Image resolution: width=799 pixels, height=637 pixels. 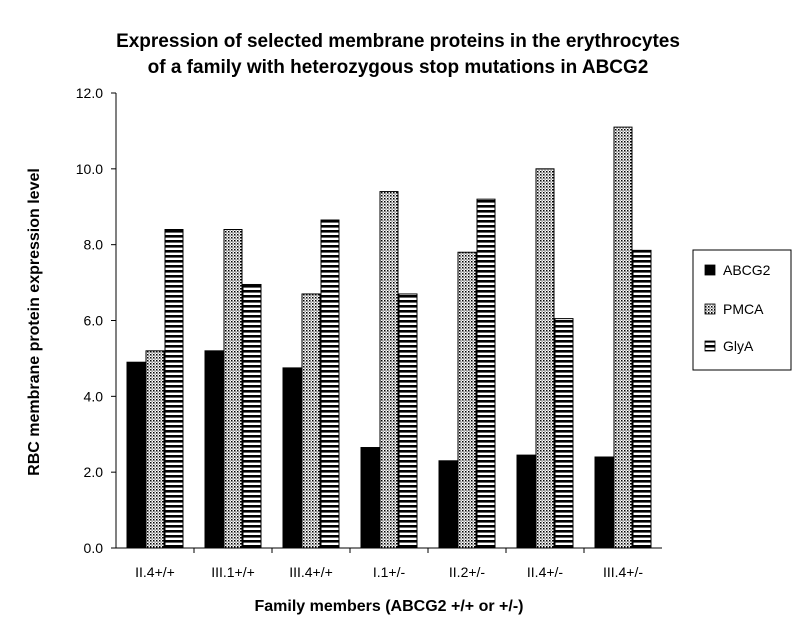 What do you see at coordinates (747, 270) in the screenshot?
I see `legend-label-abcg2: ABCG2` at bounding box center [747, 270].